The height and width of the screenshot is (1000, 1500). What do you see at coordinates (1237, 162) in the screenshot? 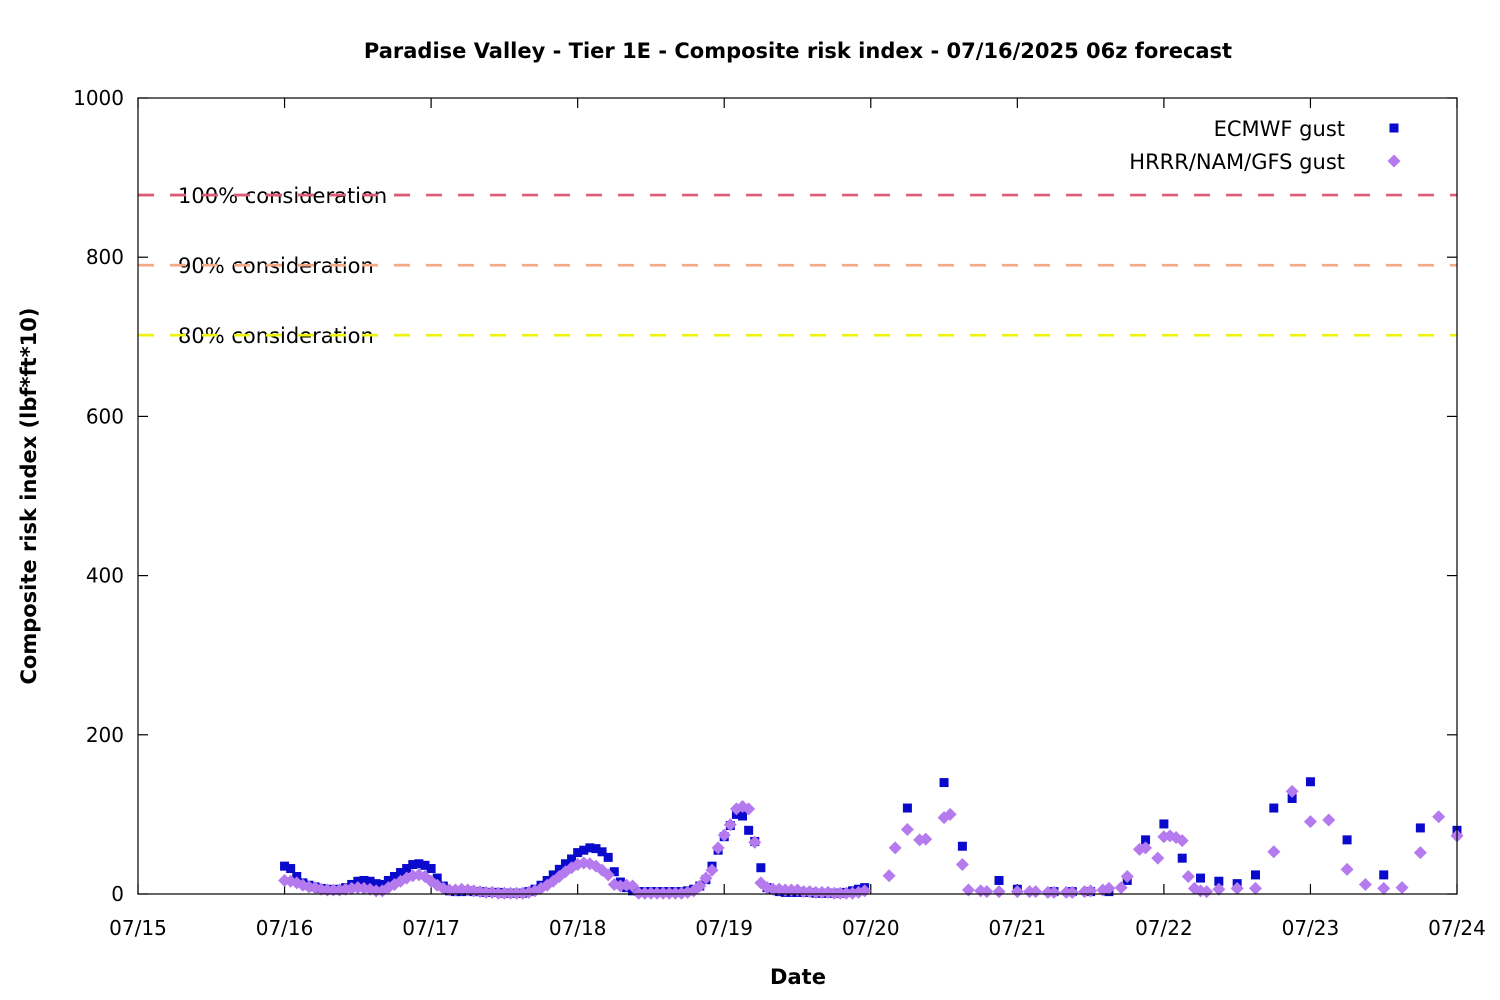
I see `legend-entry-label: HRRR/NAM/GFS gust` at bounding box center [1237, 162].